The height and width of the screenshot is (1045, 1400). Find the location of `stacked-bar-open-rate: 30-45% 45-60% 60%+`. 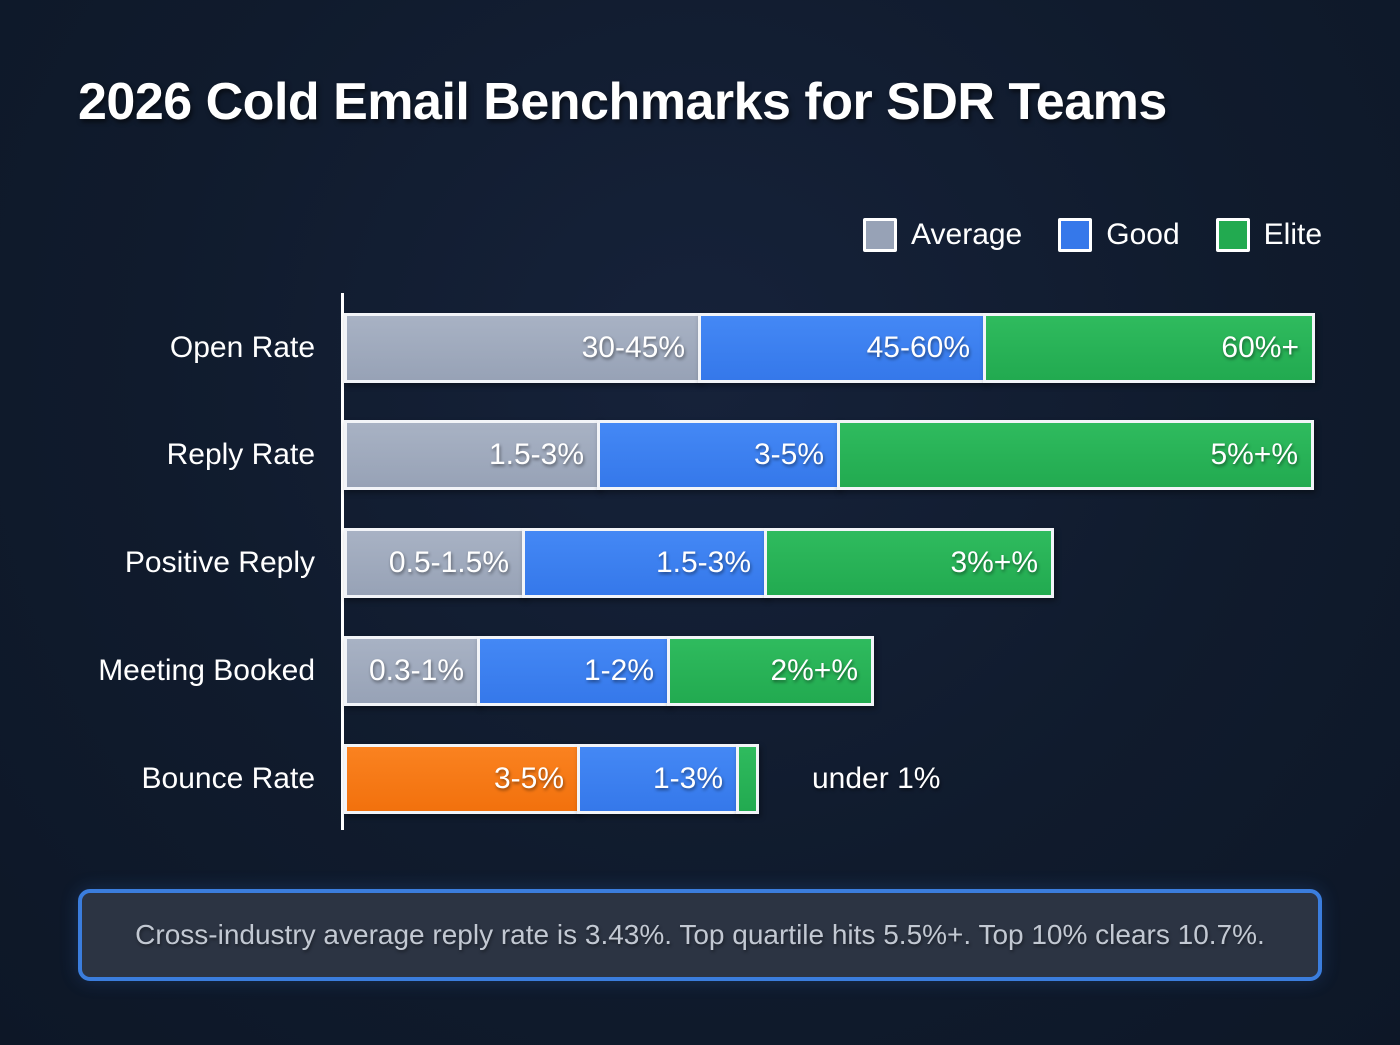

stacked-bar-open-rate: 30-45% 45-60% 60%+ is located at coordinates (829, 348).